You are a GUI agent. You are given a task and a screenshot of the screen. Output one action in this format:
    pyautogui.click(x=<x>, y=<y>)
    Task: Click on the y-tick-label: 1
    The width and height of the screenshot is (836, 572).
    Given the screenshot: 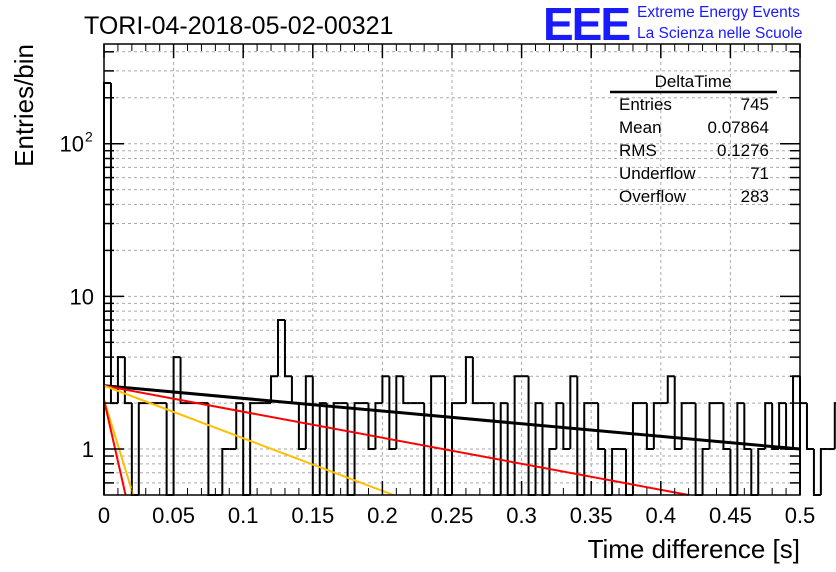 What is the action you would take?
    pyautogui.click(x=88, y=449)
    